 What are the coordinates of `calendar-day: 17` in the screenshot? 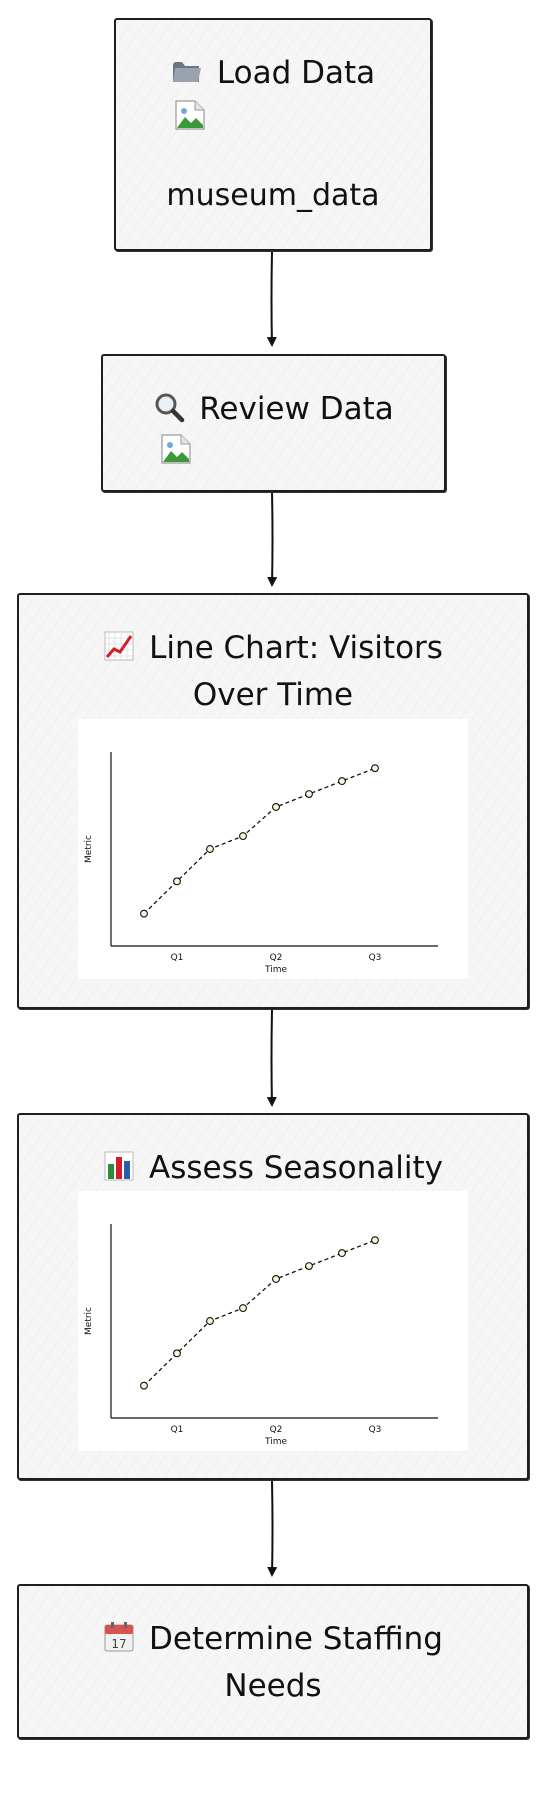 It's located at (118, 1644).